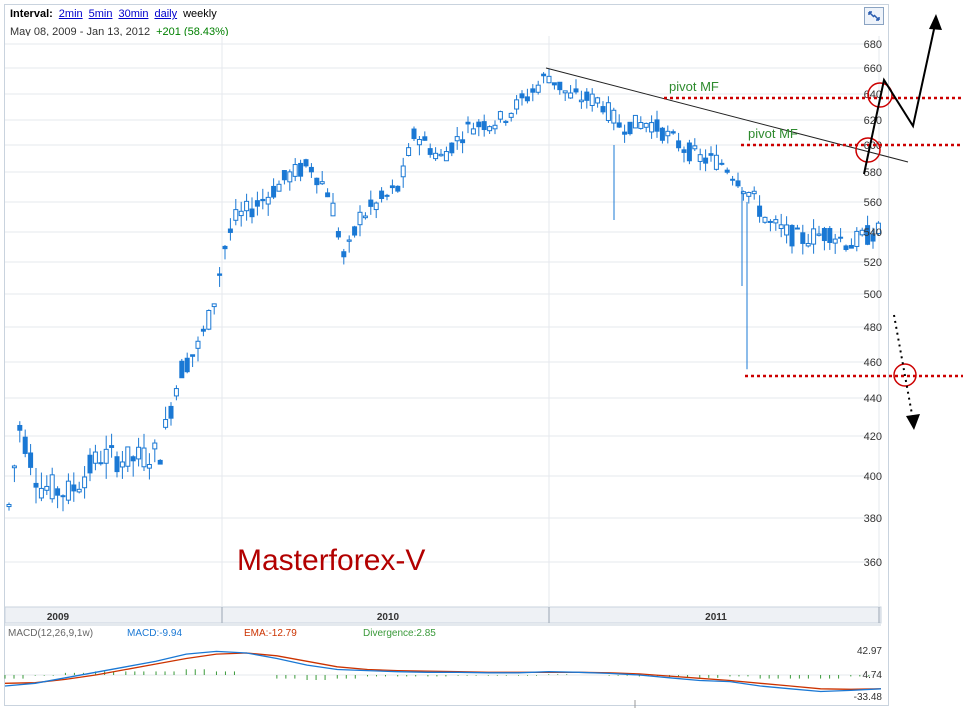 The height and width of the screenshot is (713, 963). Describe the element at coordinates (399, 633) in the screenshot. I see `divergence-value: Divergence:2.85` at that location.